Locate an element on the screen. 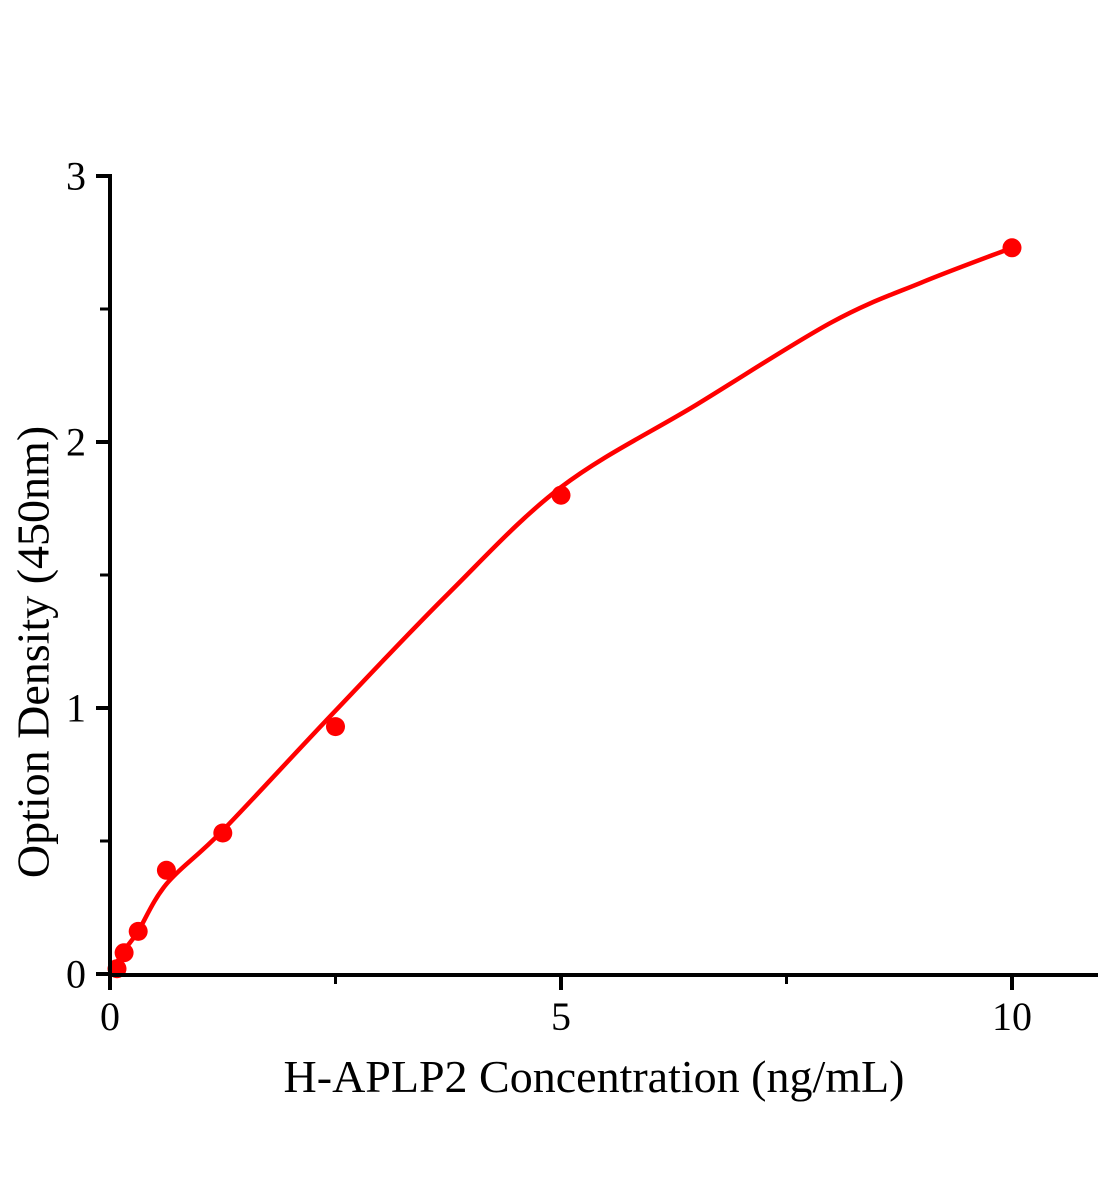 This screenshot has width=1104, height=1200. y-tick-label: 0 is located at coordinates (76, 974).